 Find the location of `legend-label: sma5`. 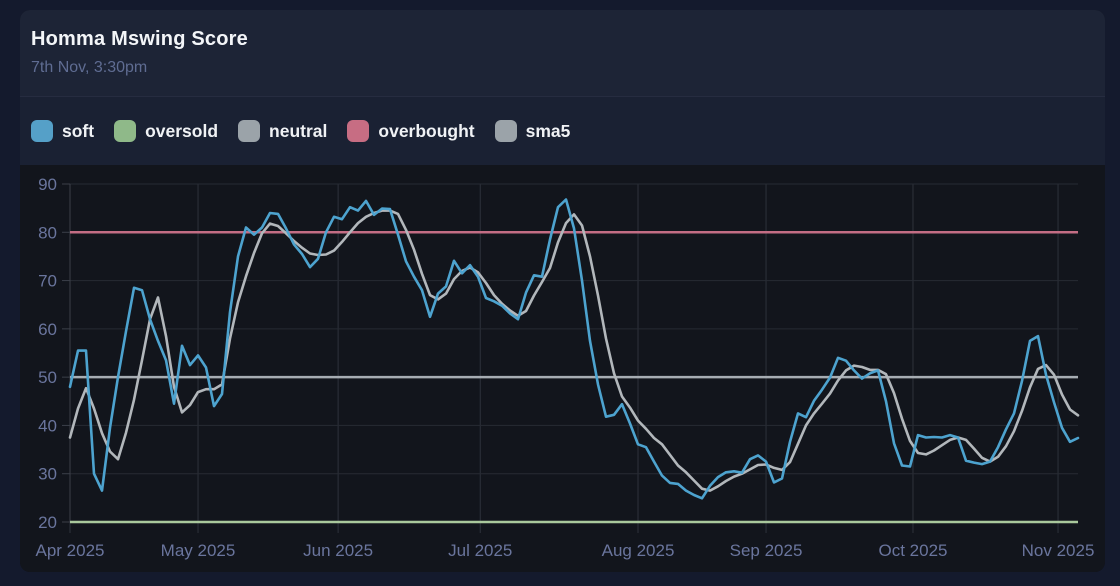

legend-label: sma5 is located at coordinates (548, 130).